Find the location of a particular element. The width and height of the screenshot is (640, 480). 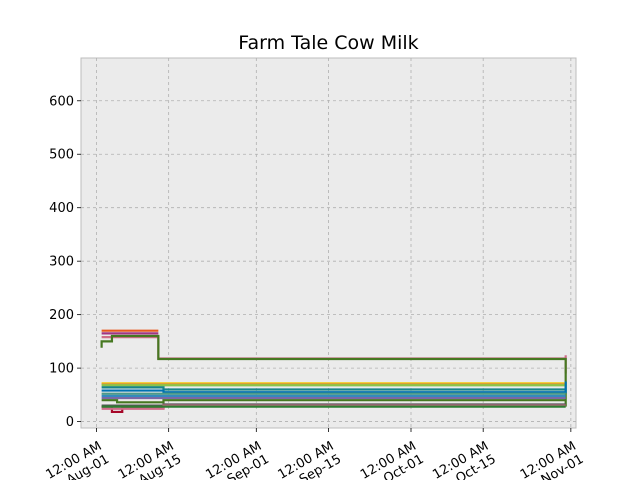

series-layer is located at coordinates (333, 371).